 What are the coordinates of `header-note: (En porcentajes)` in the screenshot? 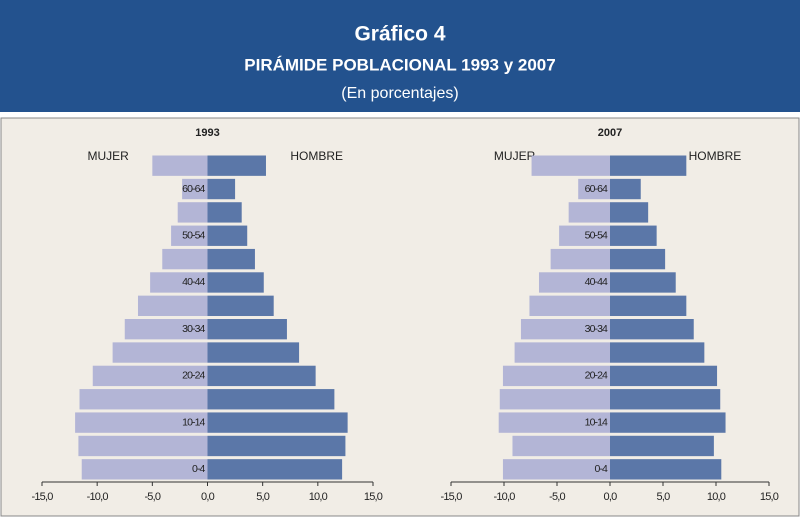 It's located at (399, 93).